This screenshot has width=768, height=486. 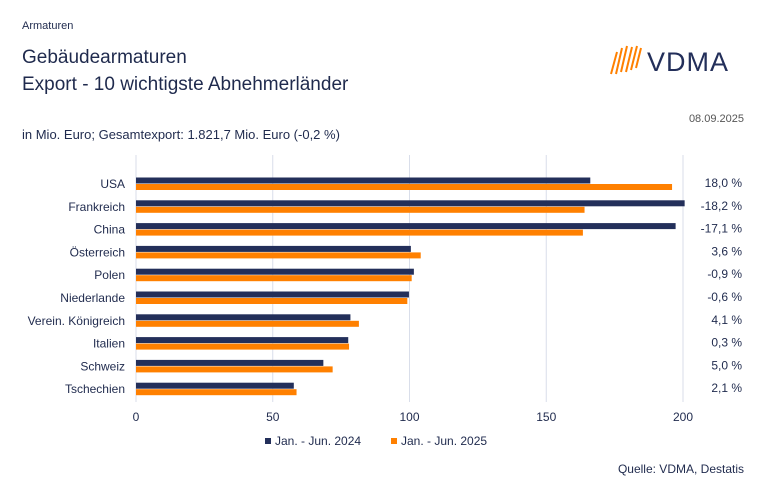 I want to click on change-label: 0,3 %, so click(x=726, y=343).